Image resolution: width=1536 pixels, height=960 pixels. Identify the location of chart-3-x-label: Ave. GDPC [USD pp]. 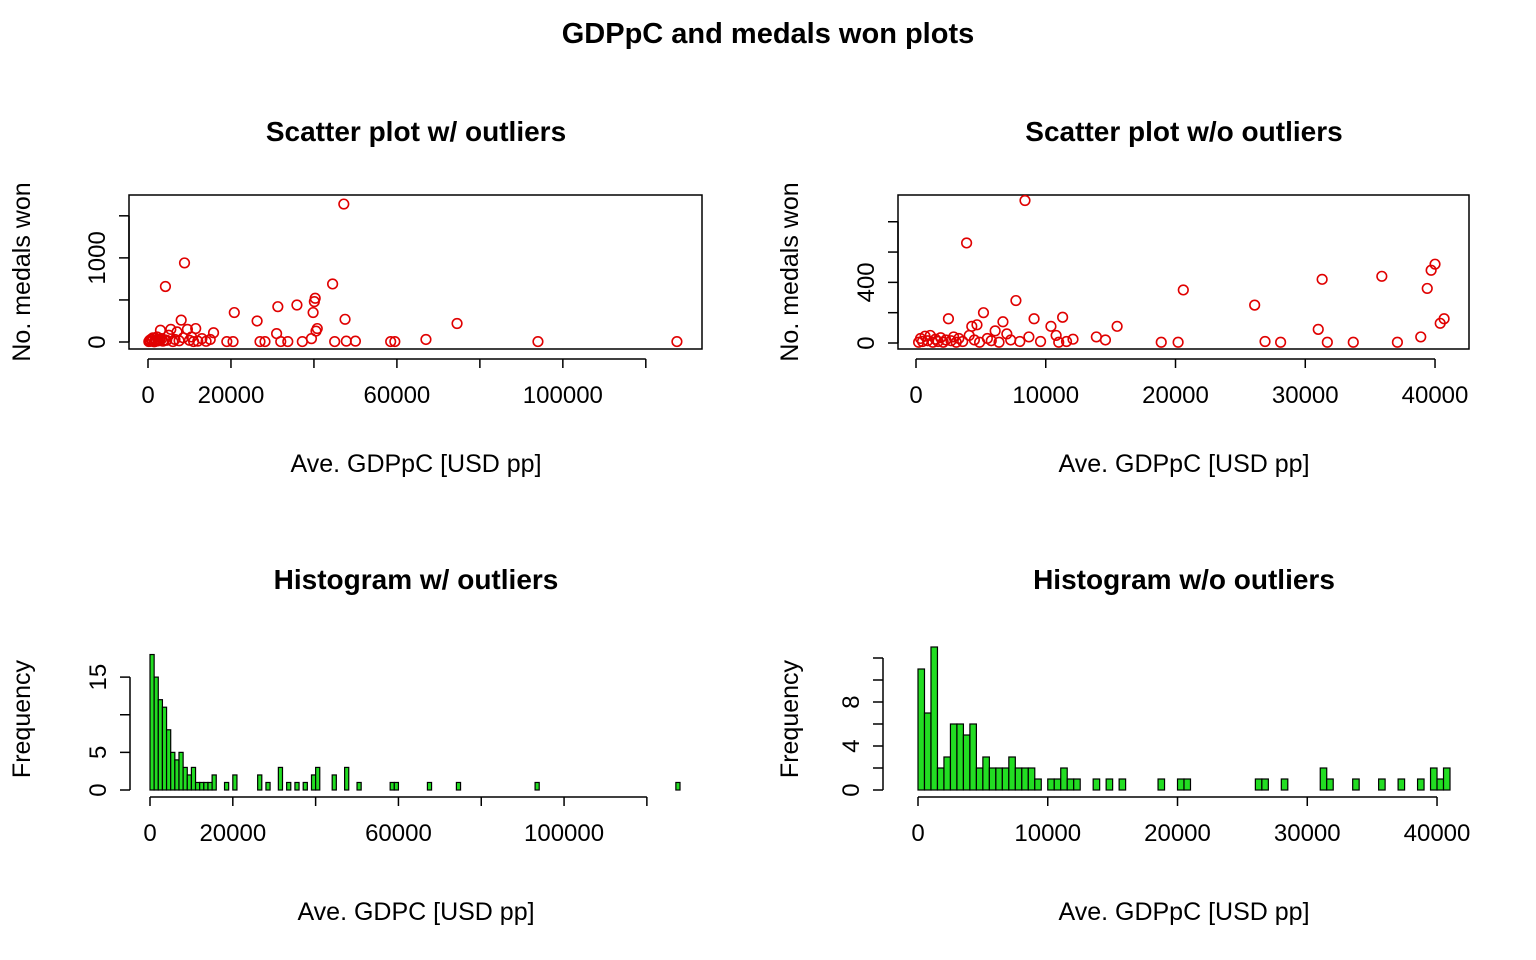
(415, 912).